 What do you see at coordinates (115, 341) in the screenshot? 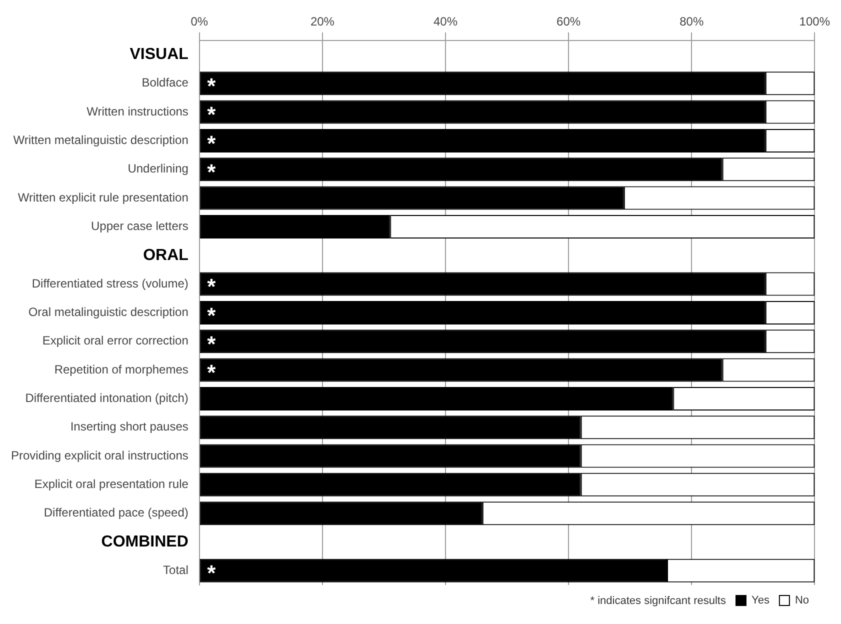
I see `y-tick-label: Explicit oral error correction` at bounding box center [115, 341].